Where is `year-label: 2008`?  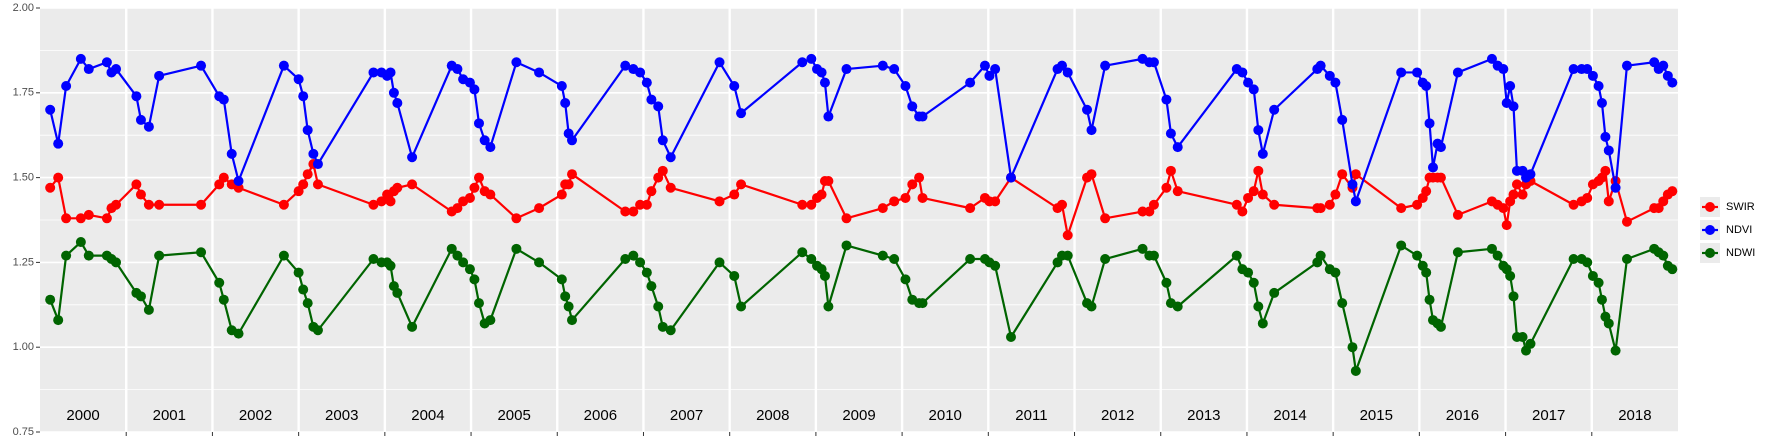
year-label: 2008 is located at coordinates (772, 415).